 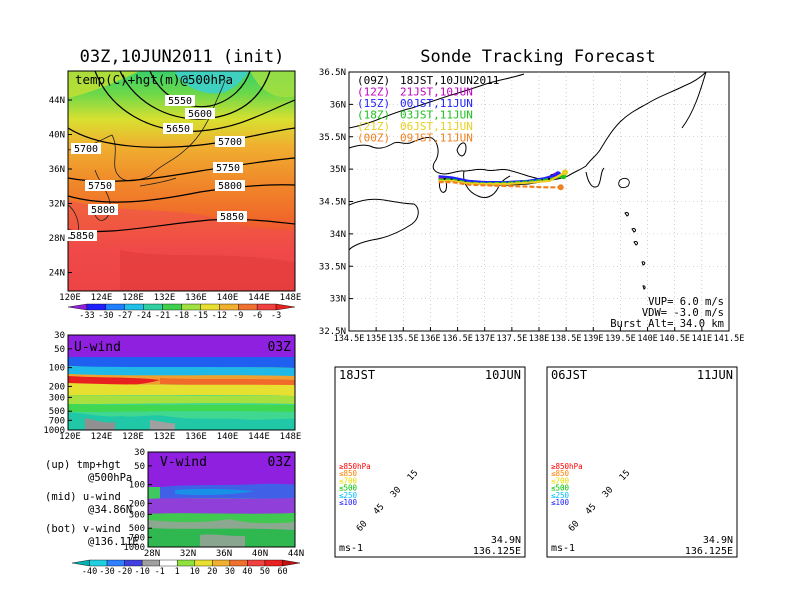 I want to click on level-legend: ≤700, so click(x=348, y=480).